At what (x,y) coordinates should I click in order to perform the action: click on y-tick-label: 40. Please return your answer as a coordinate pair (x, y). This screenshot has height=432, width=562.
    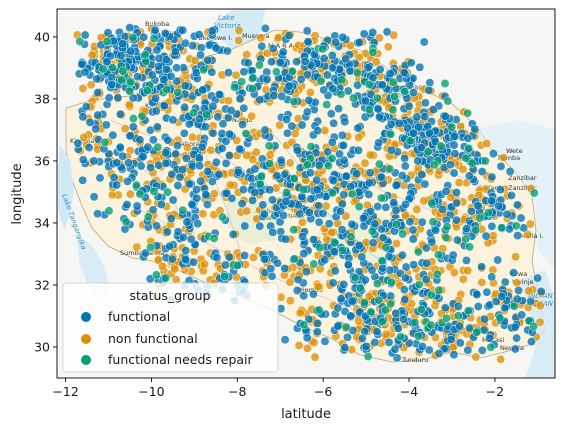
    Looking at the image, I should click on (42, 36).